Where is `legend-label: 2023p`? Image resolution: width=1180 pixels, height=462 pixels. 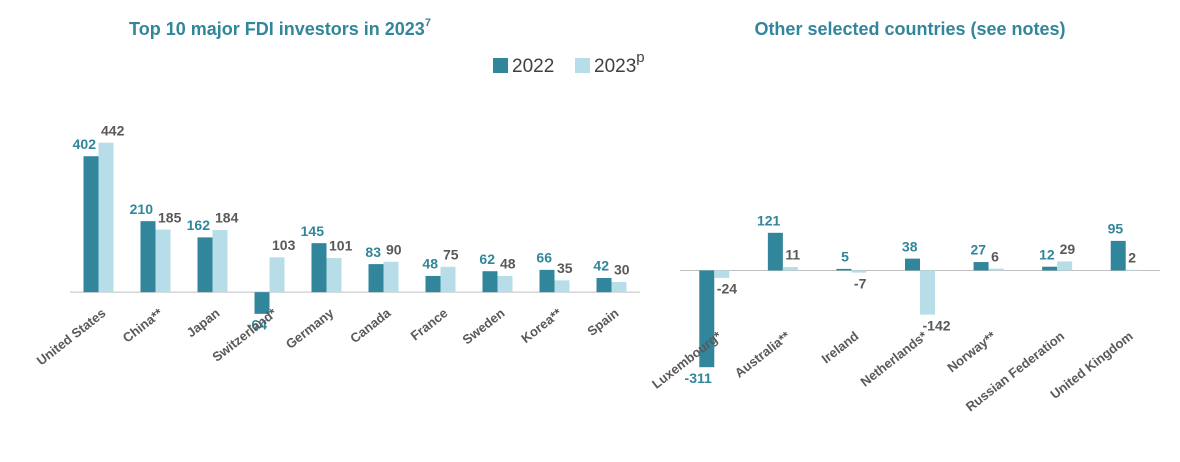 legend-label: 2023p is located at coordinates (619, 63).